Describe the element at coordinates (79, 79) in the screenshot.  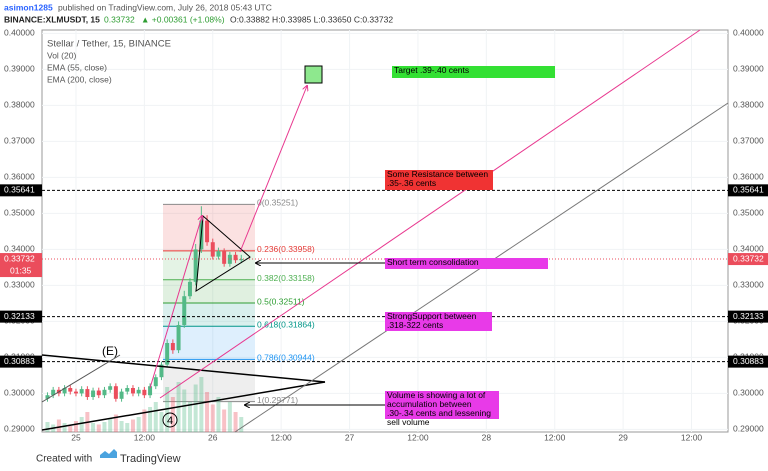
I see `legend-entry: EMA (200, close)` at that location.